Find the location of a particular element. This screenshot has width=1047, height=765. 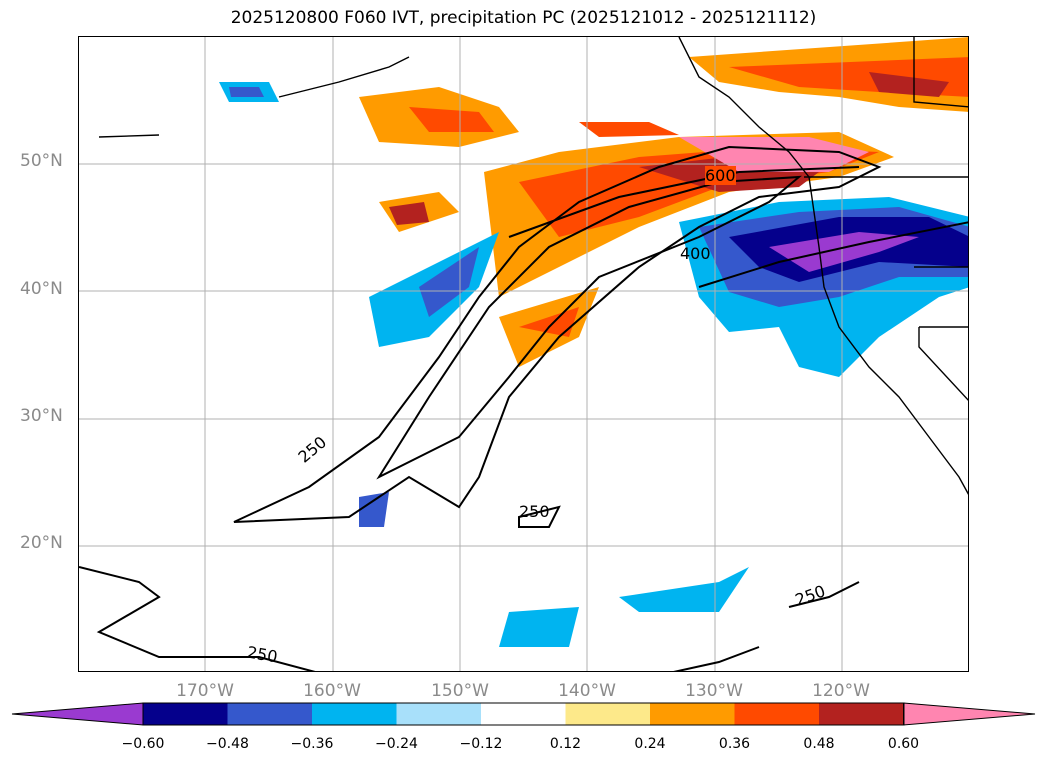

colorbar-tick-label: −0.36 is located at coordinates (312, 744).